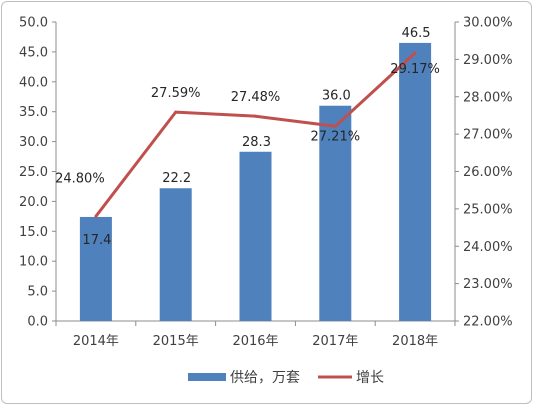 Image resolution: width=535 pixels, height=407 pixels. Describe the element at coordinates (33, 52) in the screenshot. I see `y-left-tick-label: 45.0` at that location.